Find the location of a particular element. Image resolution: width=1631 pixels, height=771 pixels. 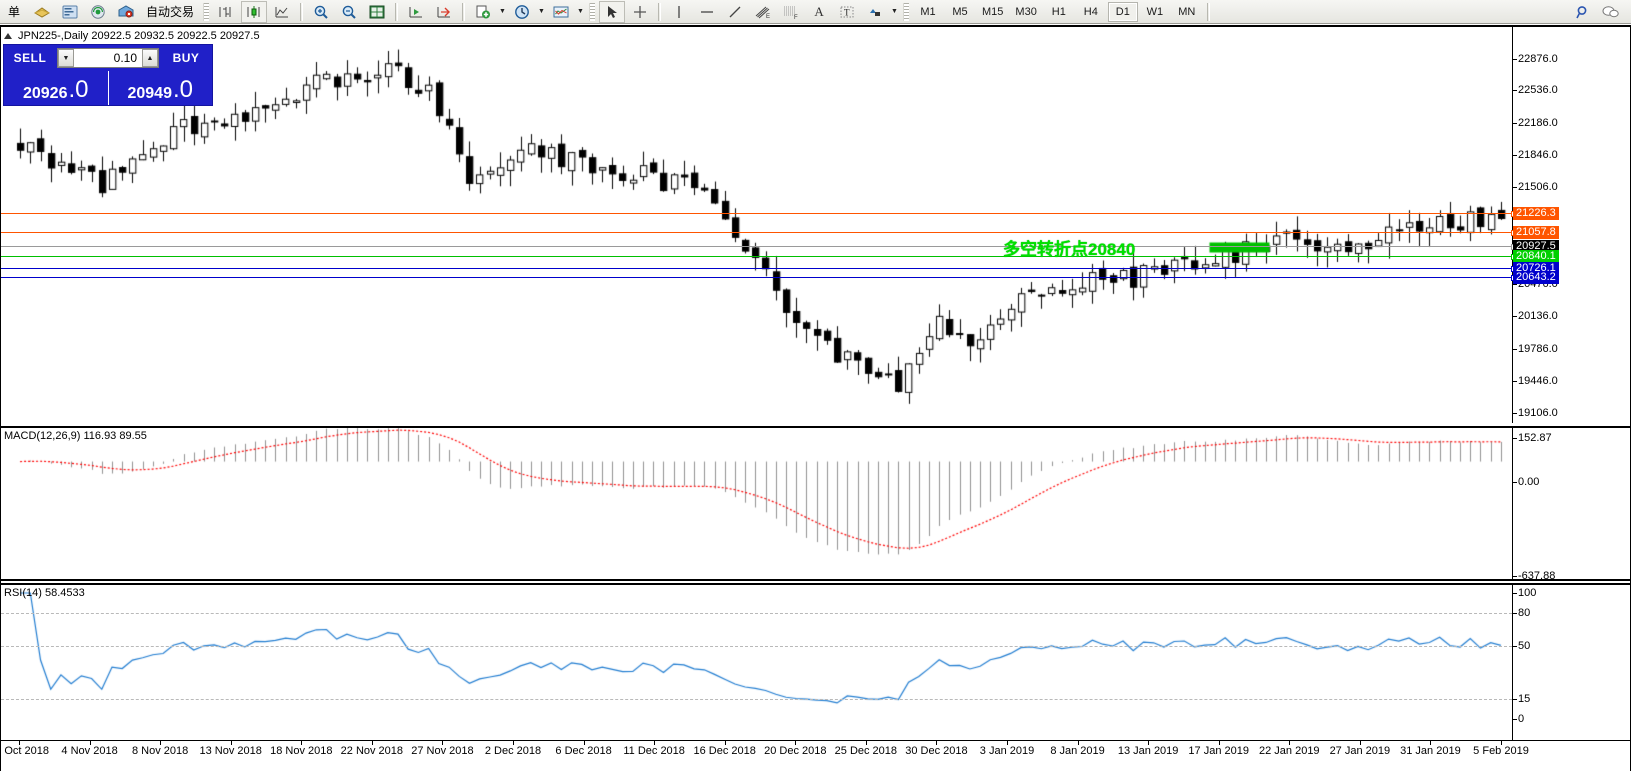

cursor-icon is located at coordinates (612, 11).